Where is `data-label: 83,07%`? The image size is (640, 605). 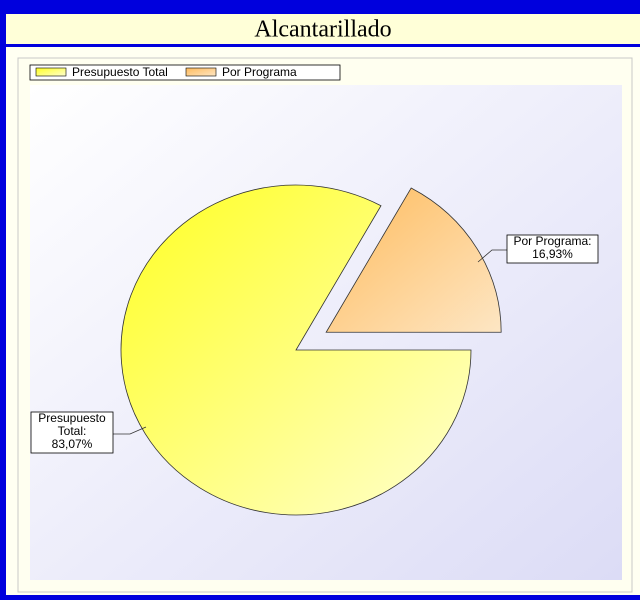
data-label: 83,07% is located at coordinates (72, 444).